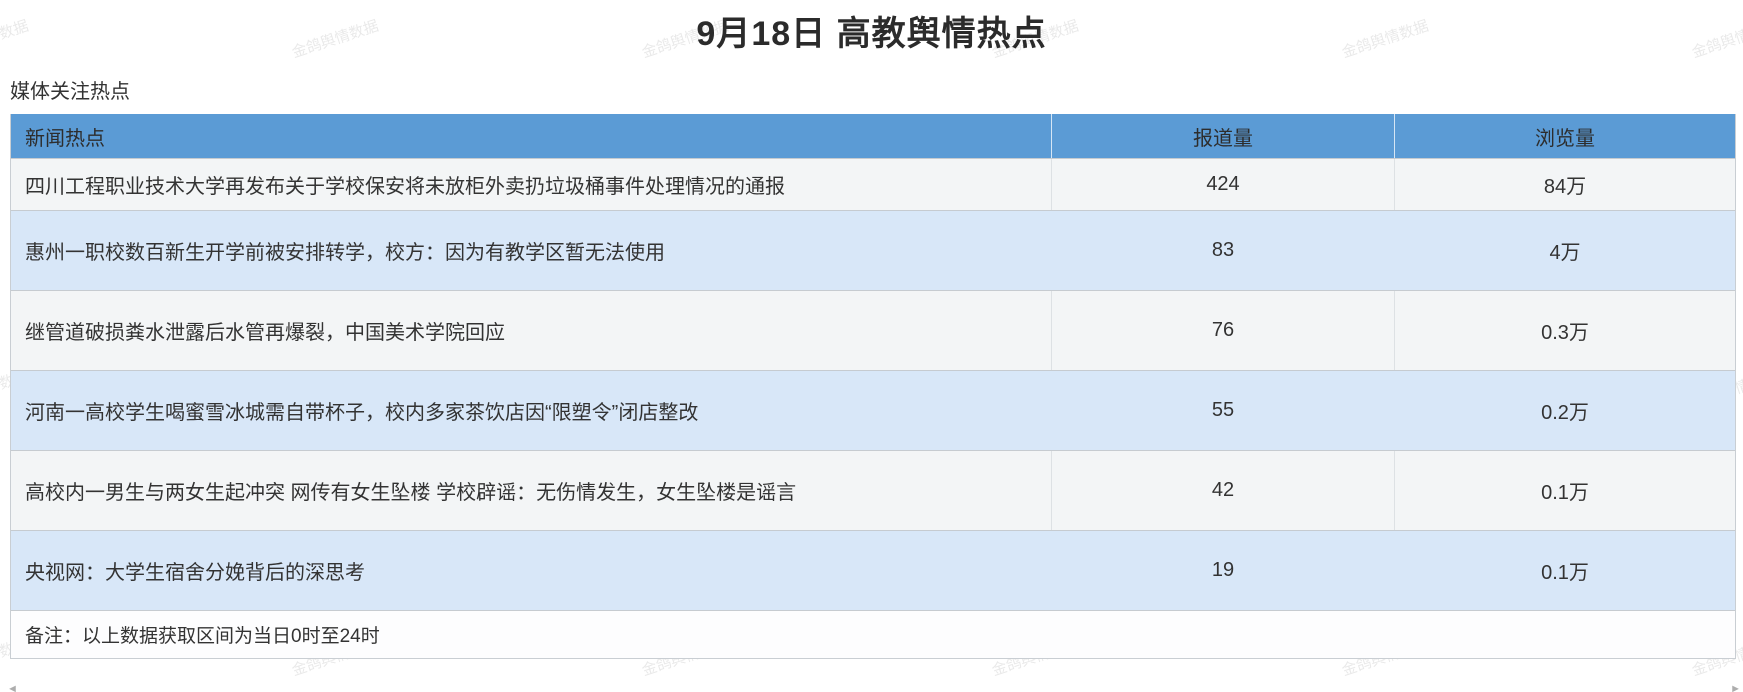  What do you see at coordinates (1222, 184) in the screenshot?
I see `report-count-cell: 424` at bounding box center [1222, 184].